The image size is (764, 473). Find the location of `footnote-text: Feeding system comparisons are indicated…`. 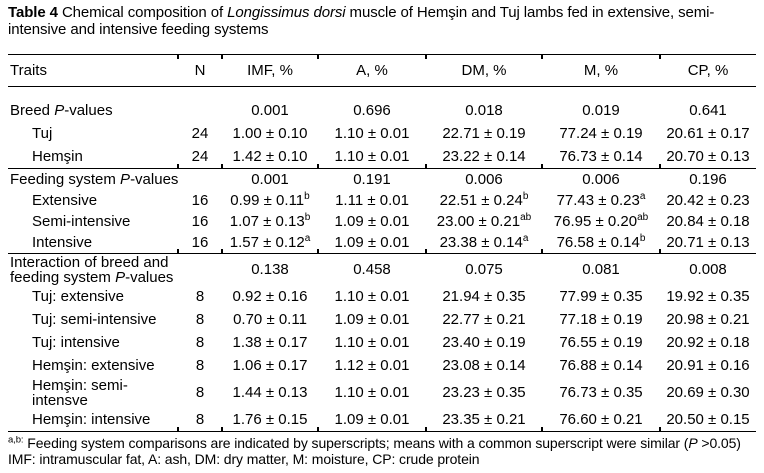

footnote-text: Feeding system comparisons are indicated… is located at coordinates (356, 443).